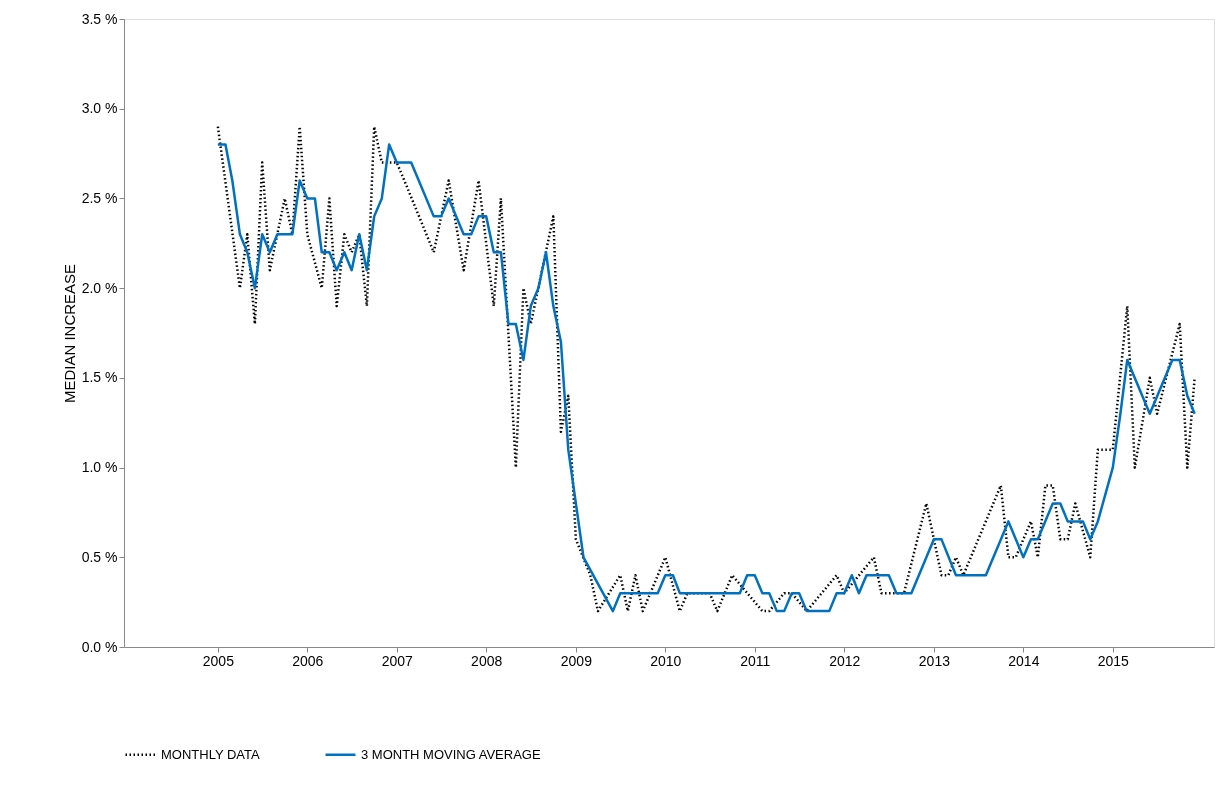  What do you see at coordinates (487, 660) in the screenshot?
I see `x-tick-label: 2008` at bounding box center [487, 660].